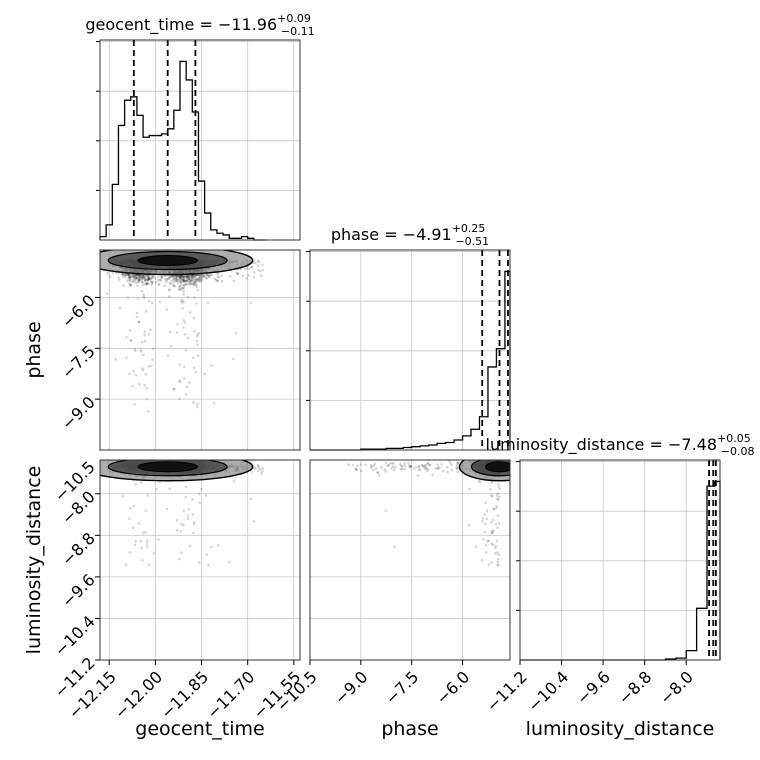  Describe the element at coordinates (199, 25) in the screenshot. I see `panel-title-geocent_time: geocent_time = −11.96+0.09 −0.11` at that location.